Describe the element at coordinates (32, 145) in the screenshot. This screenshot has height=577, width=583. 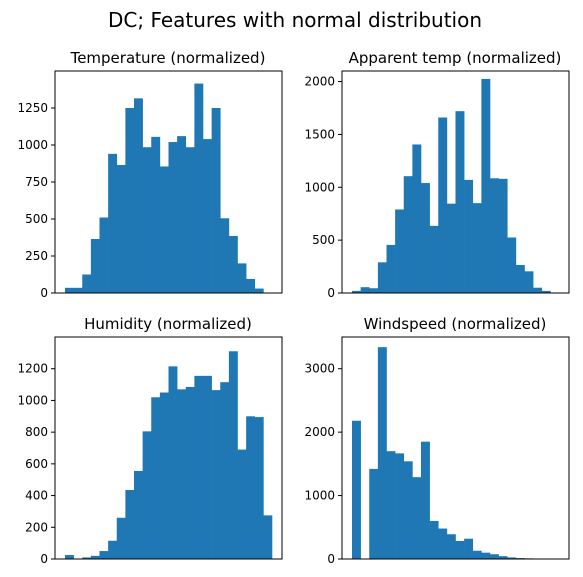
I see `temperature-ytick-label: 1000` at that location.